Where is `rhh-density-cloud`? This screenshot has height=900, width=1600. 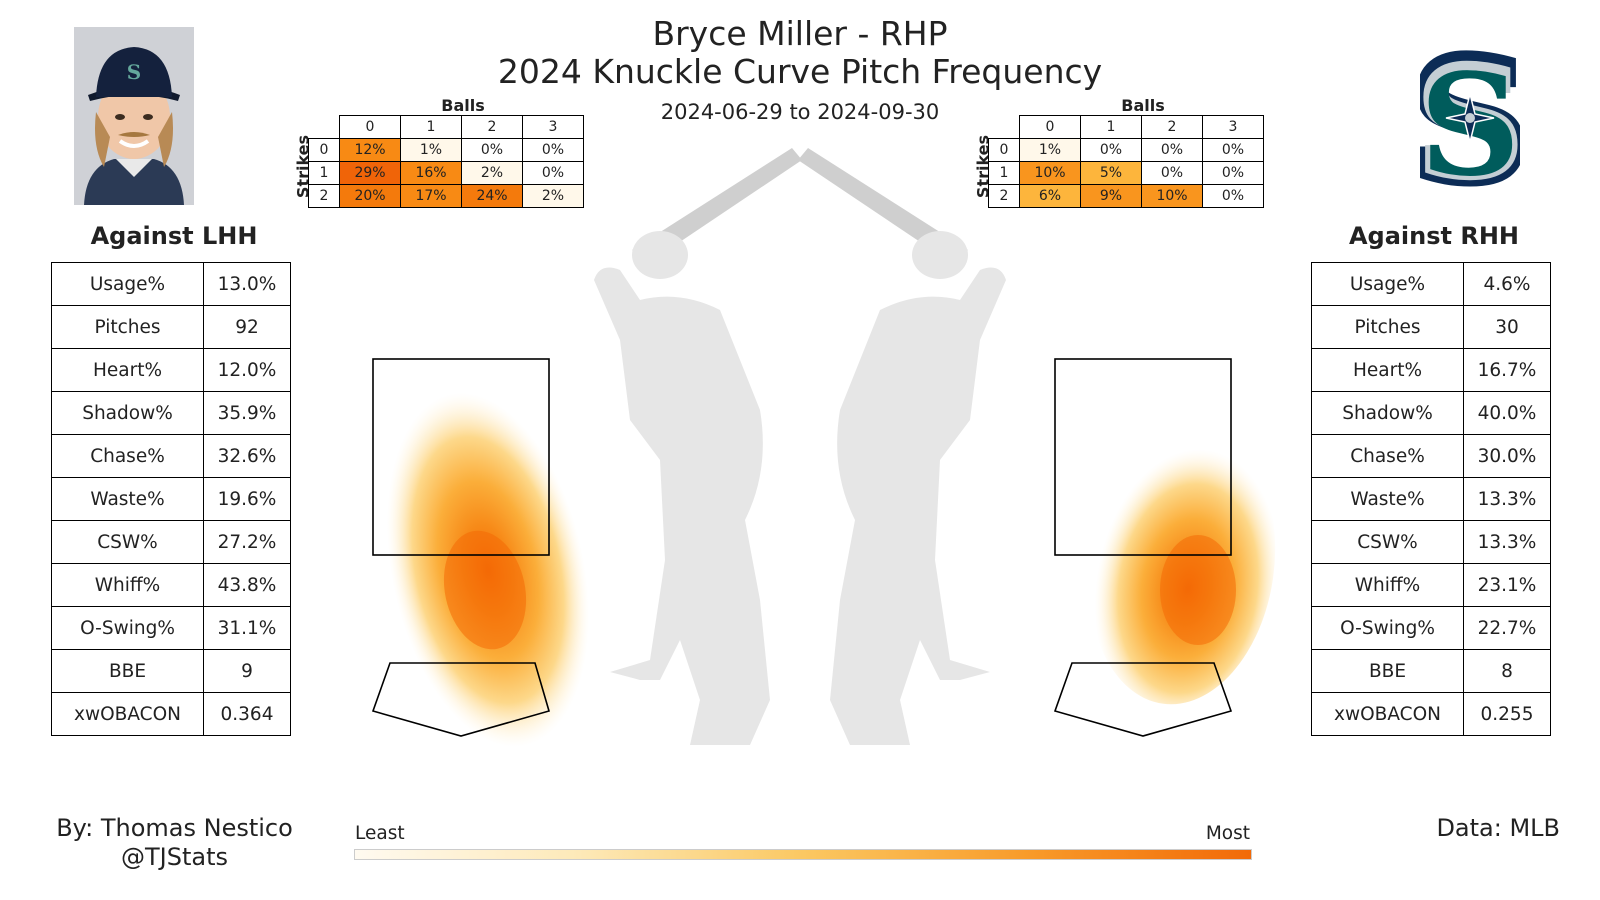 rhh-density-cloud is located at coordinates (1182, 565).